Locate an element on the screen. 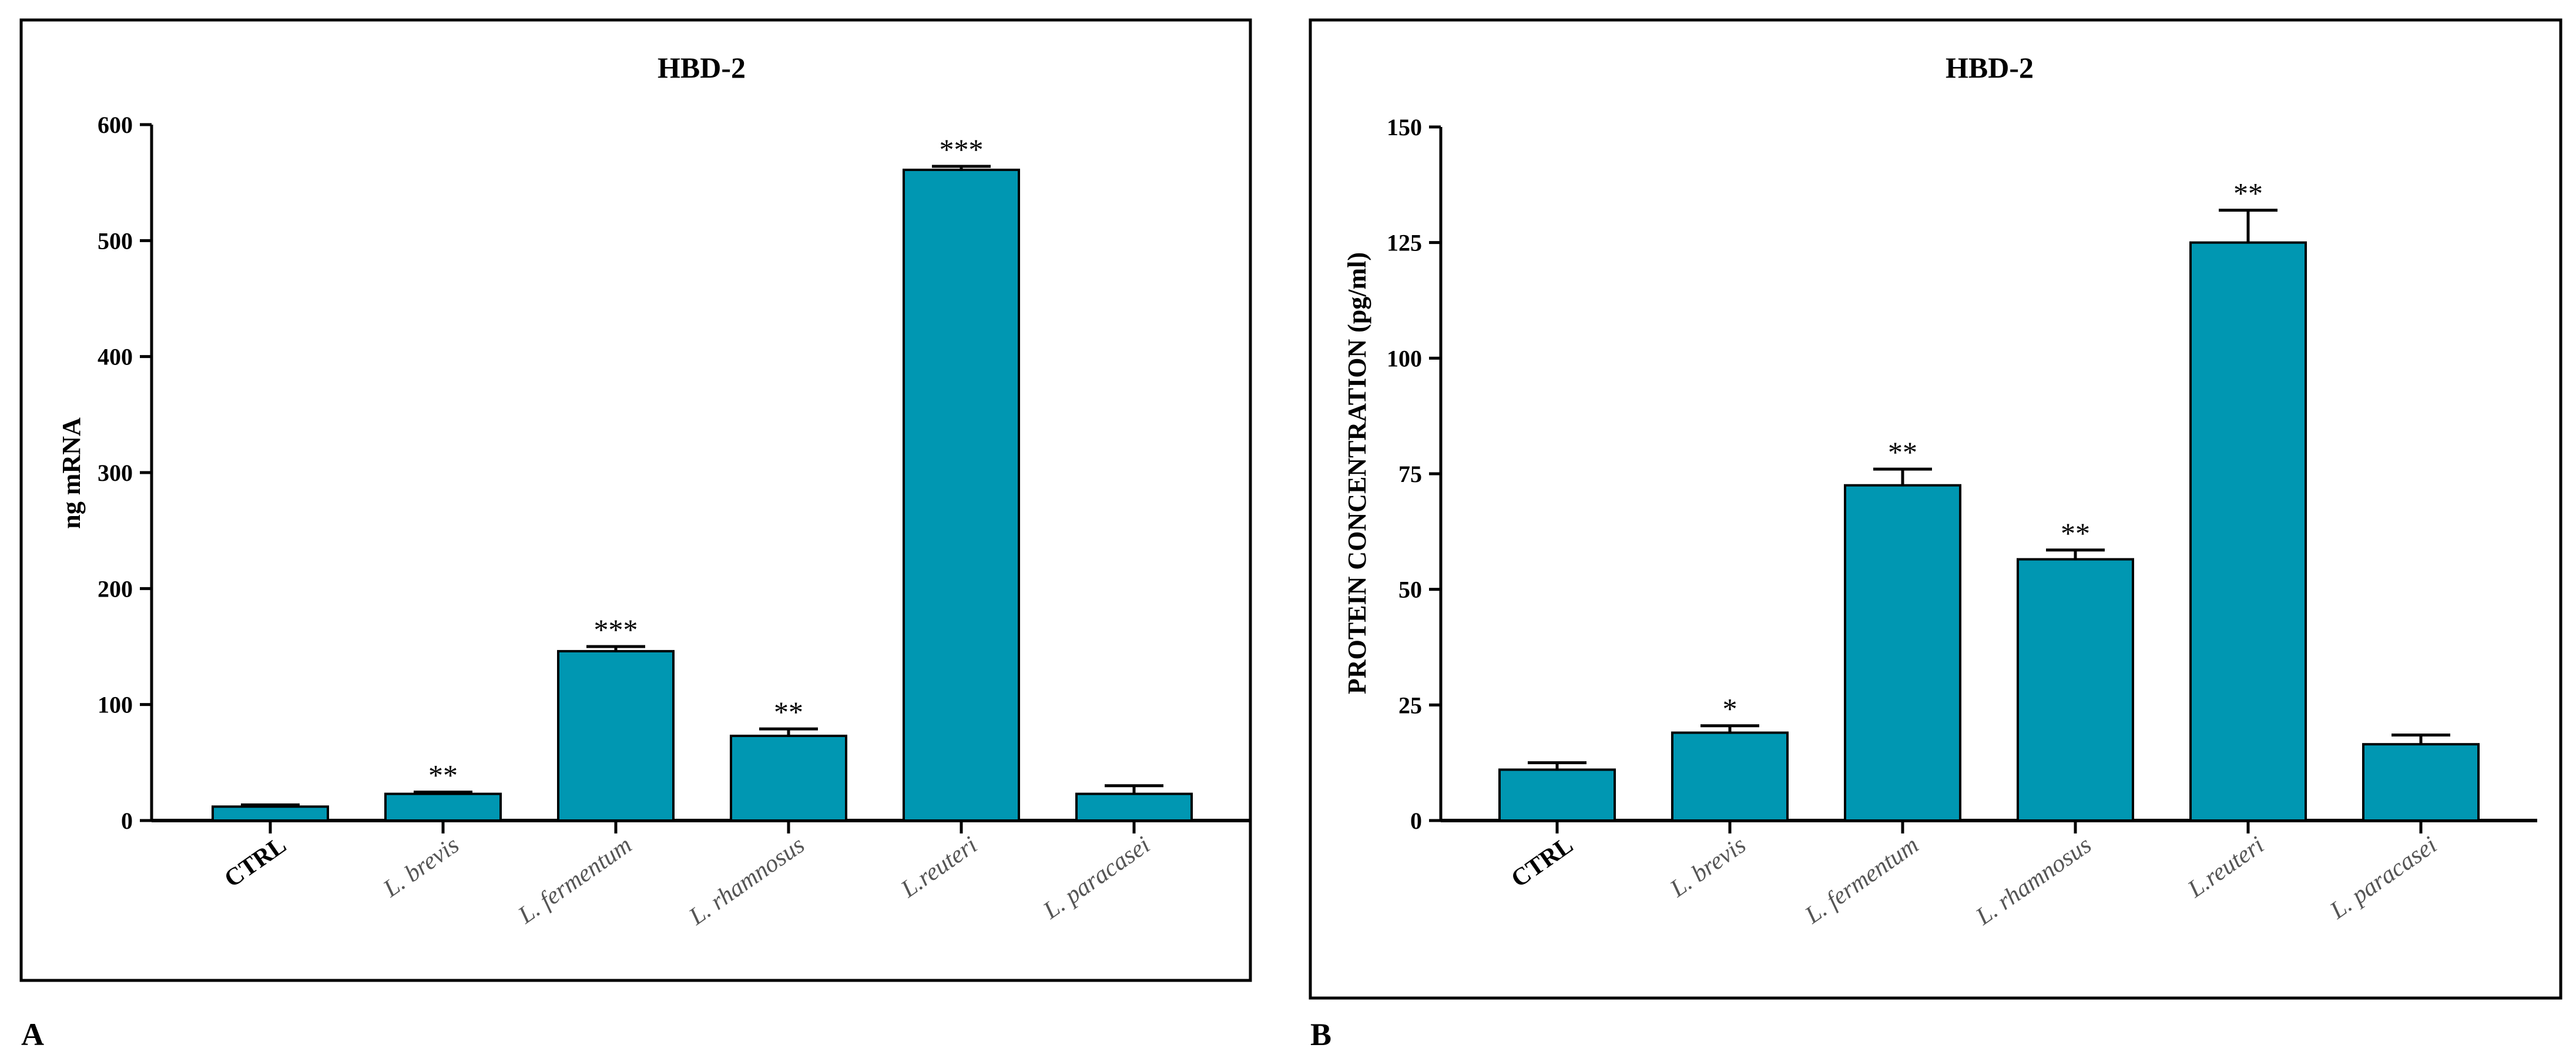 The height and width of the screenshot is (1058, 2576). y-tick-label: 300 is located at coordinates (116, 473).